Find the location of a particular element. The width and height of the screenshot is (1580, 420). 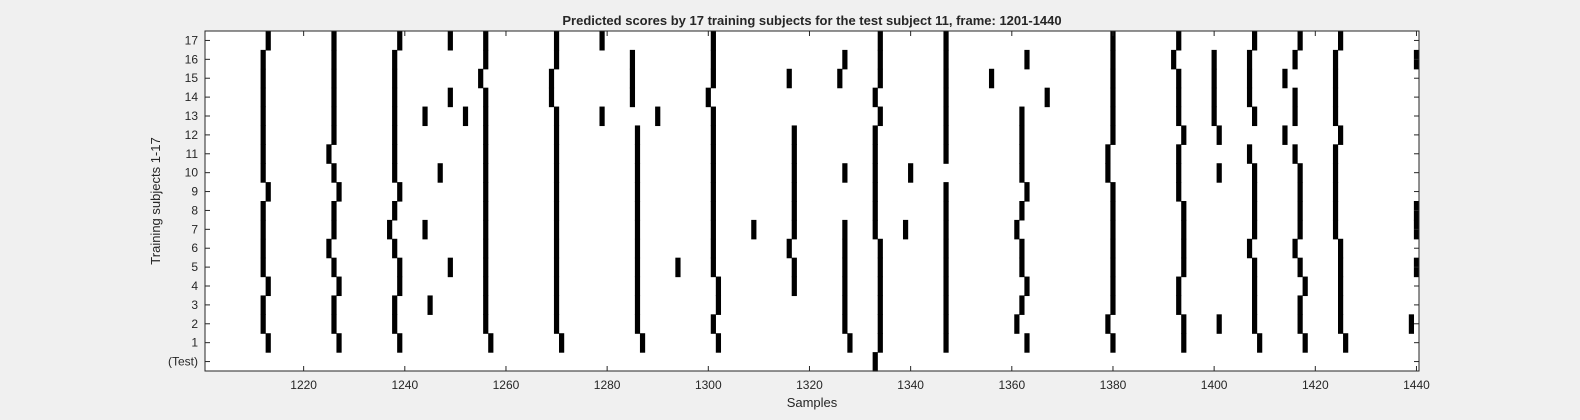

x-tick-label: 1400 is located at coordinates (1214, 385).